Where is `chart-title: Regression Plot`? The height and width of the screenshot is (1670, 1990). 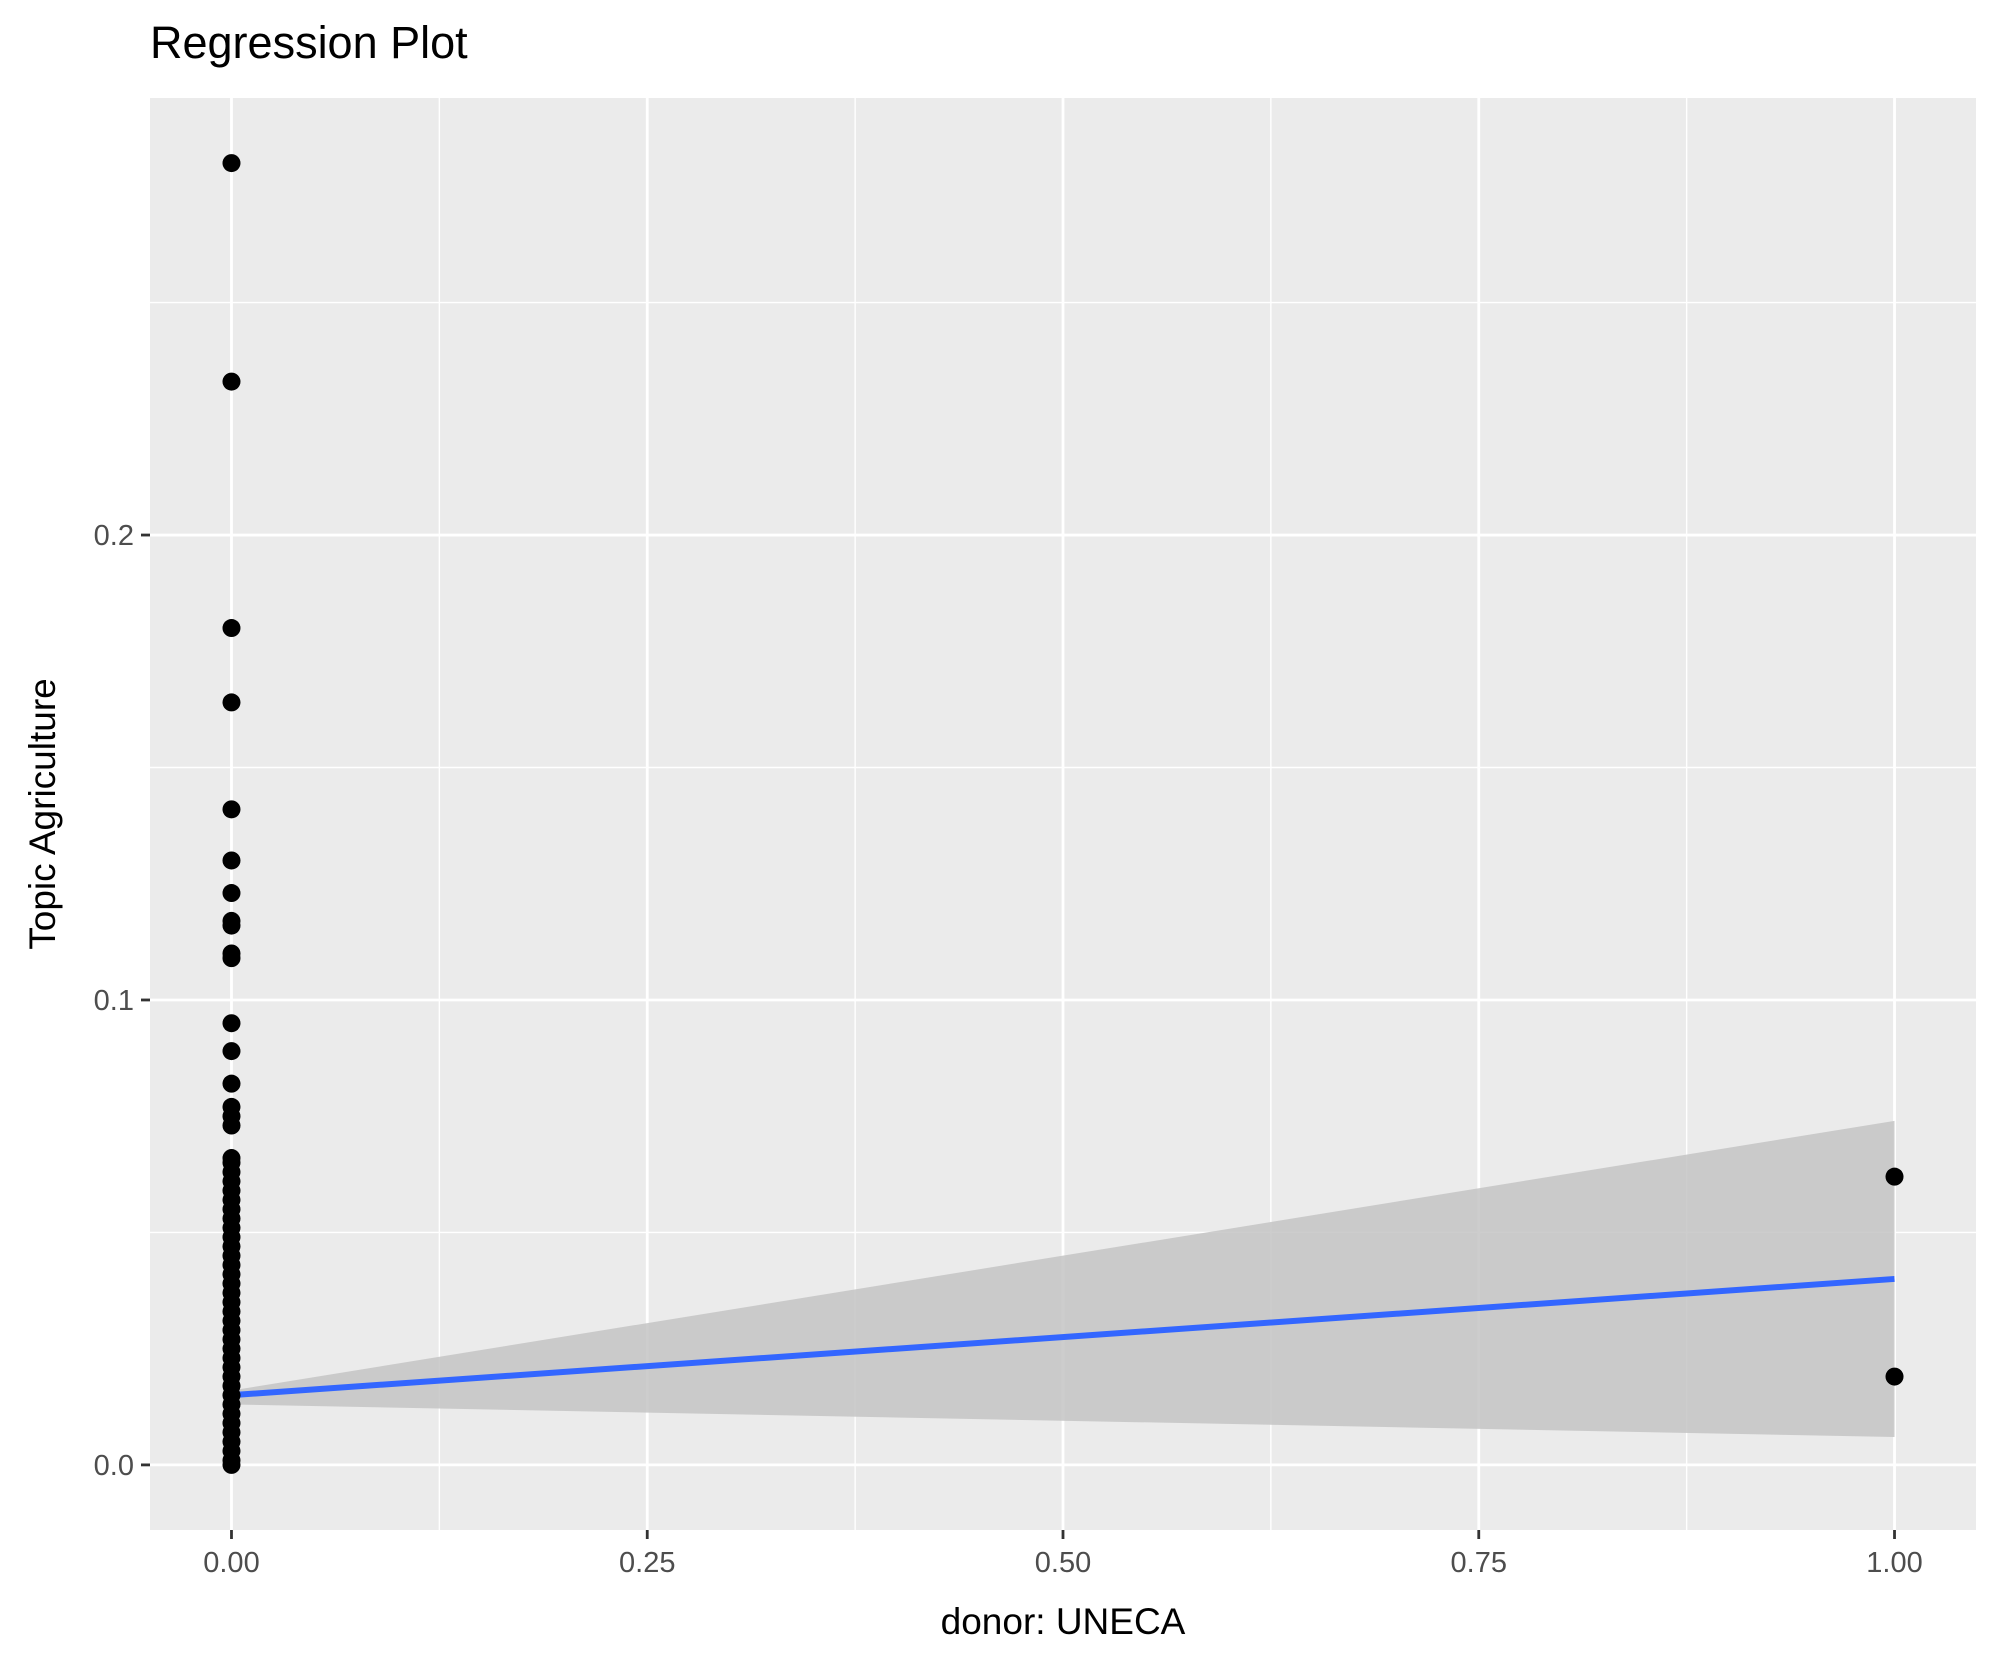 chart-title: Regression Plot is located at coordinates (309, 42).